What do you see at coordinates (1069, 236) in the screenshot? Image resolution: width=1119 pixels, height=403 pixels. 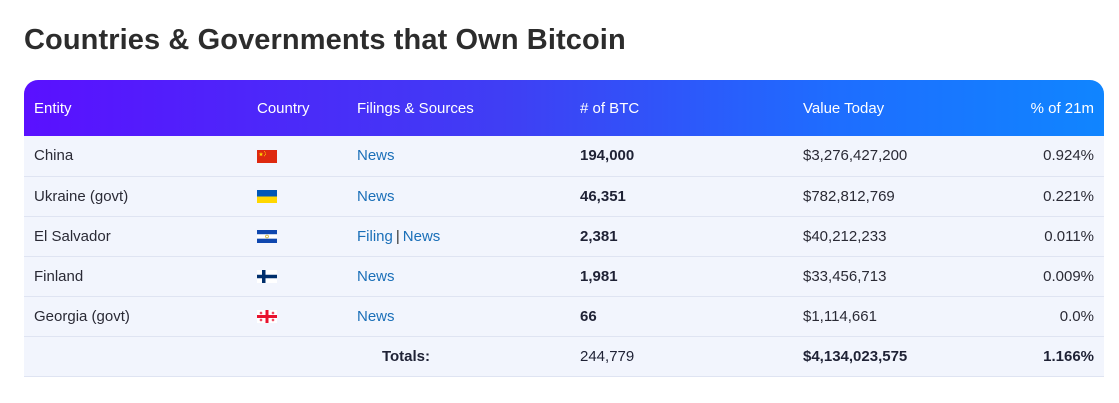 I see `pct-cell: 0.011%` at bounding box center [1069, 236].